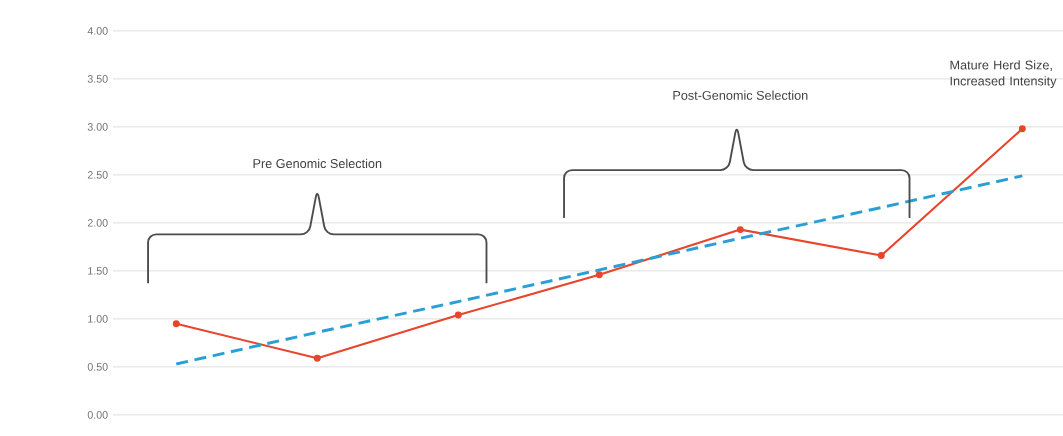 Image resolution: width=1063 pixels, height=436 pixels. Describe the element at coordinates (97, 175) in the screenshot. I see `y-tick-label: 2.50` at that location.